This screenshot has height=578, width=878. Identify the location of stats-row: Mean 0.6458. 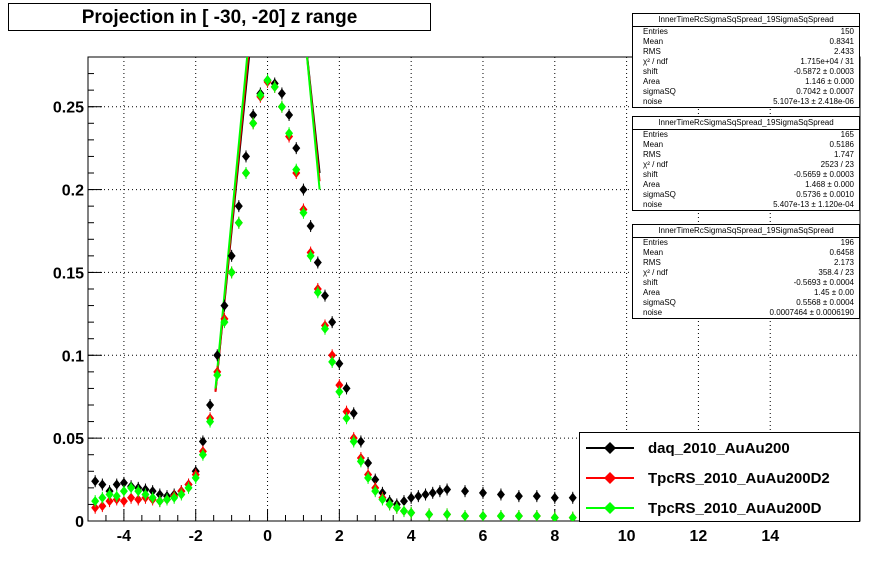
(748, 252).